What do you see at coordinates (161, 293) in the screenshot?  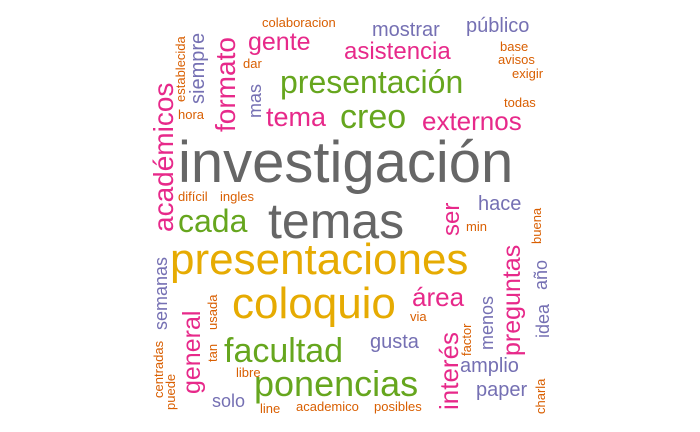 I see `word-semanas: semanas` at bounding box center [161, 293].